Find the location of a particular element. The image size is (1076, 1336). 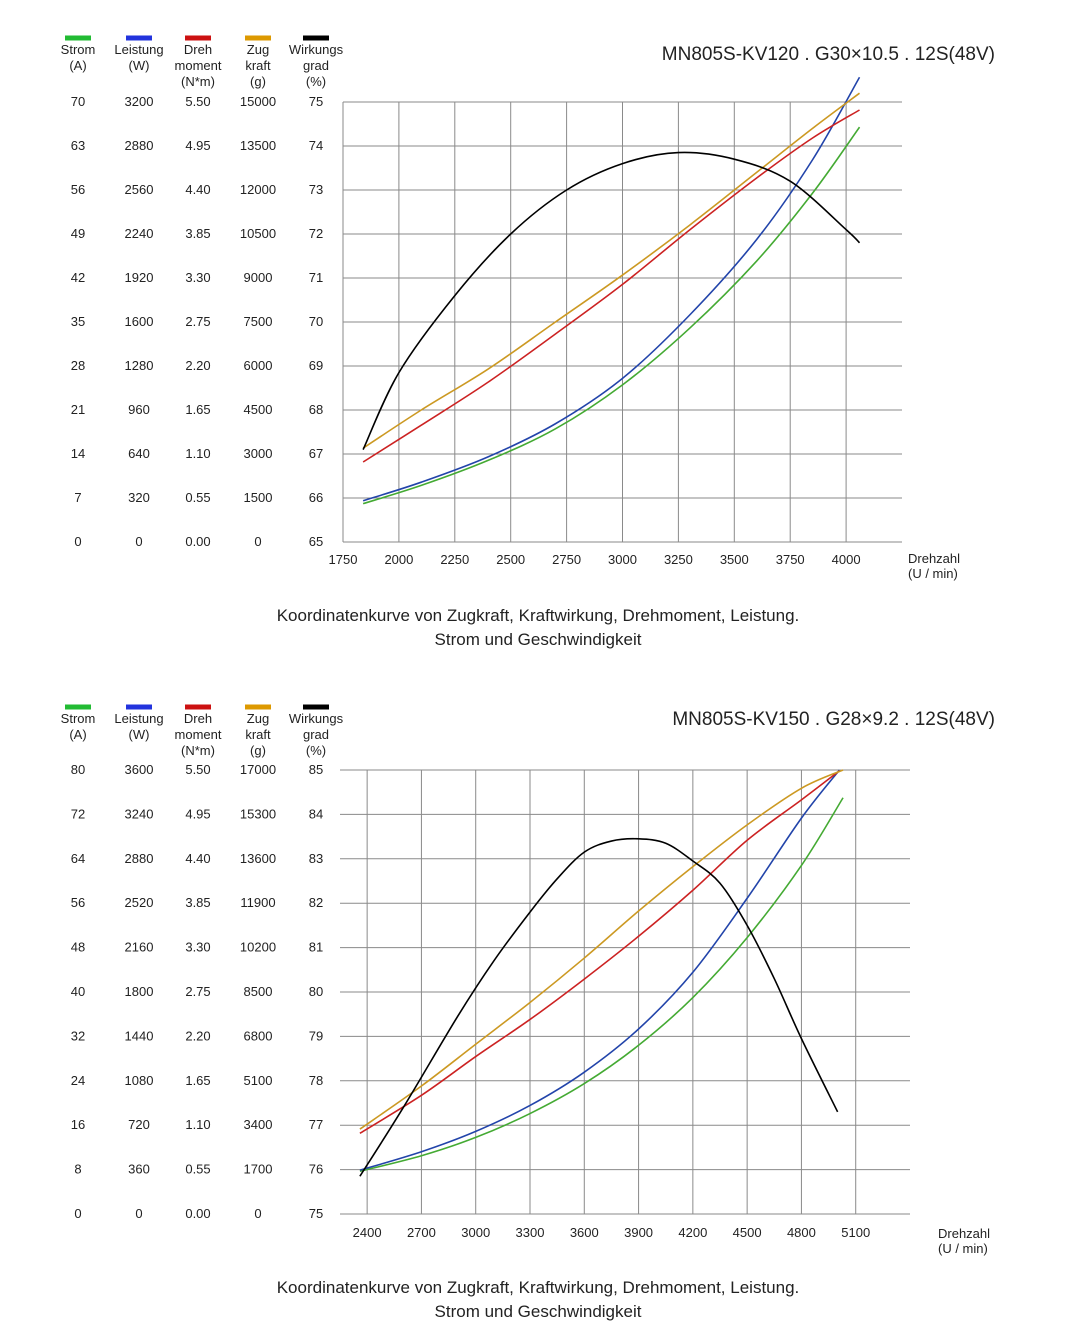

y-tick-label-leistung: 0 is located at coordinates (138, 1213).